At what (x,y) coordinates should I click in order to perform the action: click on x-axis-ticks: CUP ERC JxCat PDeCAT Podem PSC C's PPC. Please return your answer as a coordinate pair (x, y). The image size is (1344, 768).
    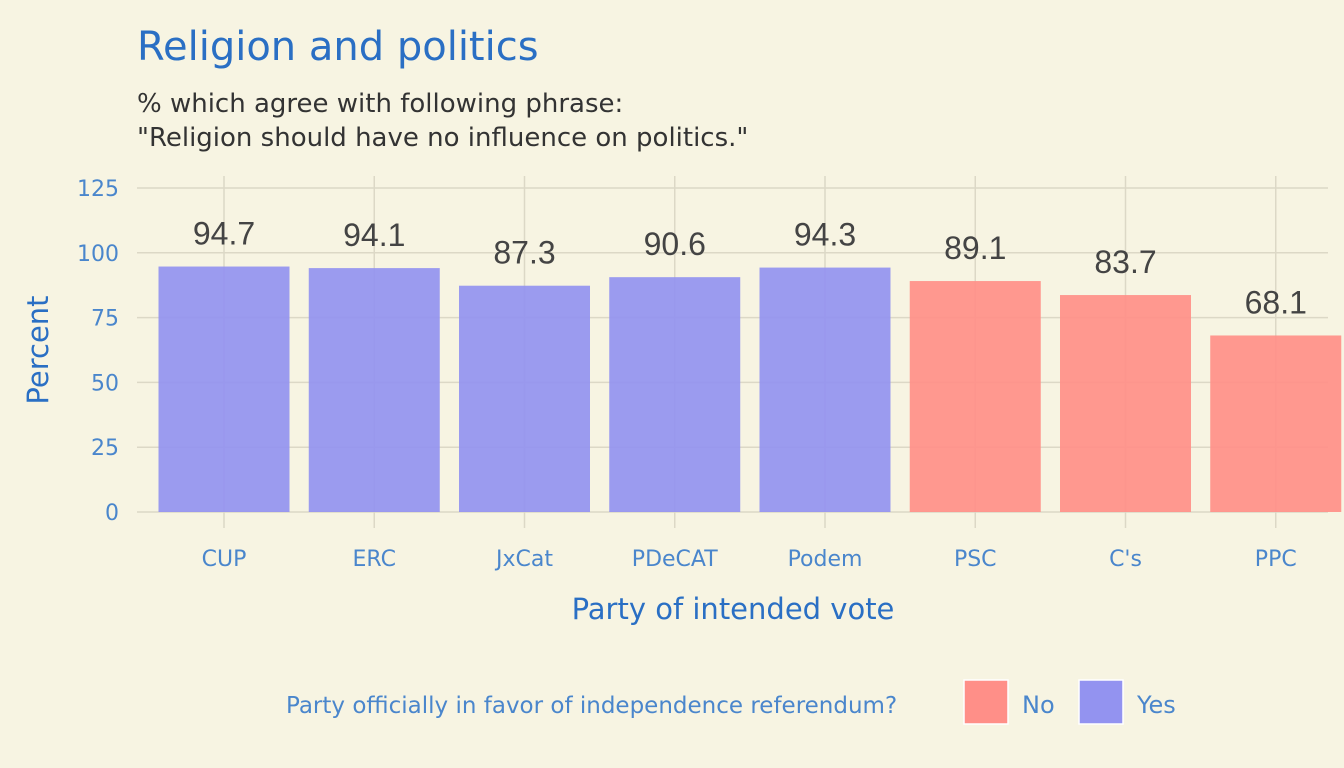
    Looking at the image, I should click on (749, 559).